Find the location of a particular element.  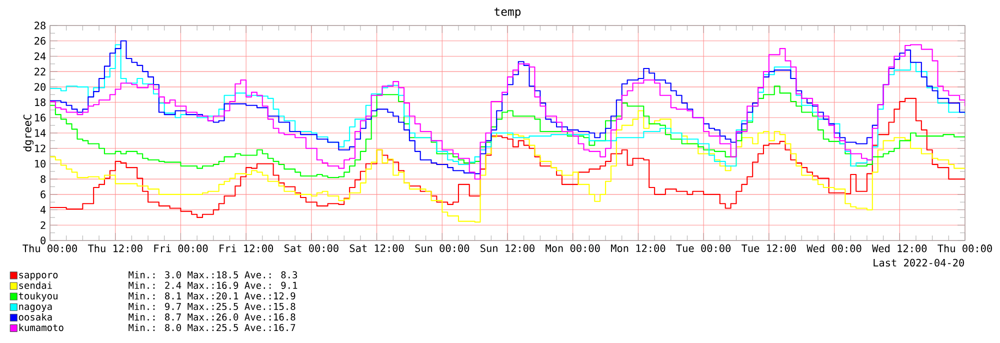

x-tick-label: Tue 00:00 is located at coordinates (703, 248).